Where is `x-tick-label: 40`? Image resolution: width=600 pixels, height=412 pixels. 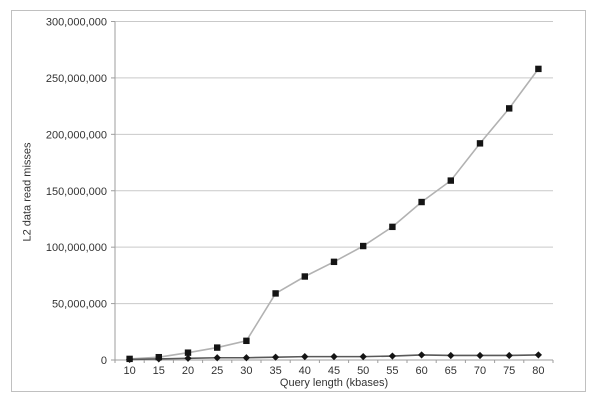 x-tick-label: 40 is located at coordinates (305, 371).